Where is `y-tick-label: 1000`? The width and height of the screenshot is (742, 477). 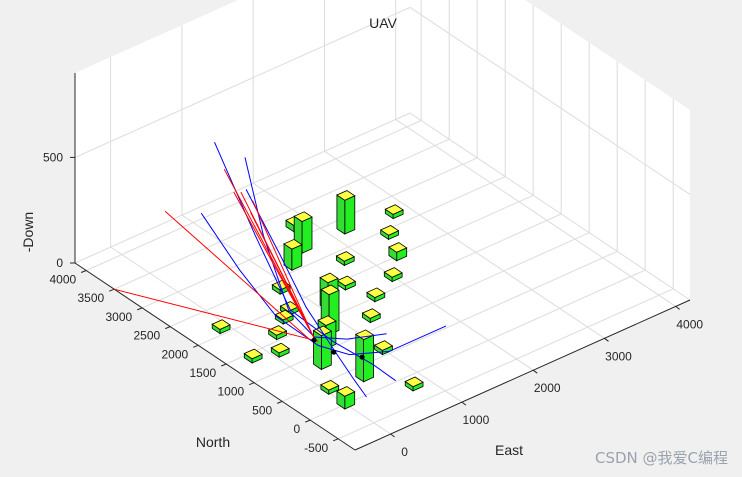
y-tick-label: 1000 is located at coordinates (230, 392).